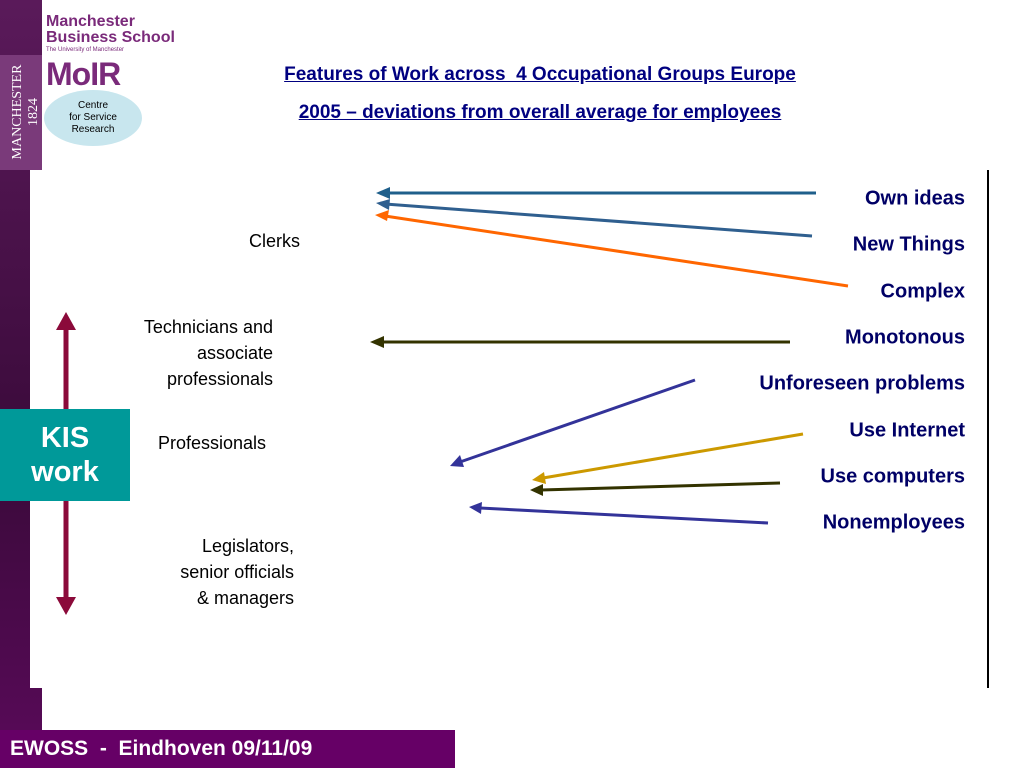 This screenshot has height=768, width=1024. I want to click on legend-entry: Use Internet, so click(907, 430).